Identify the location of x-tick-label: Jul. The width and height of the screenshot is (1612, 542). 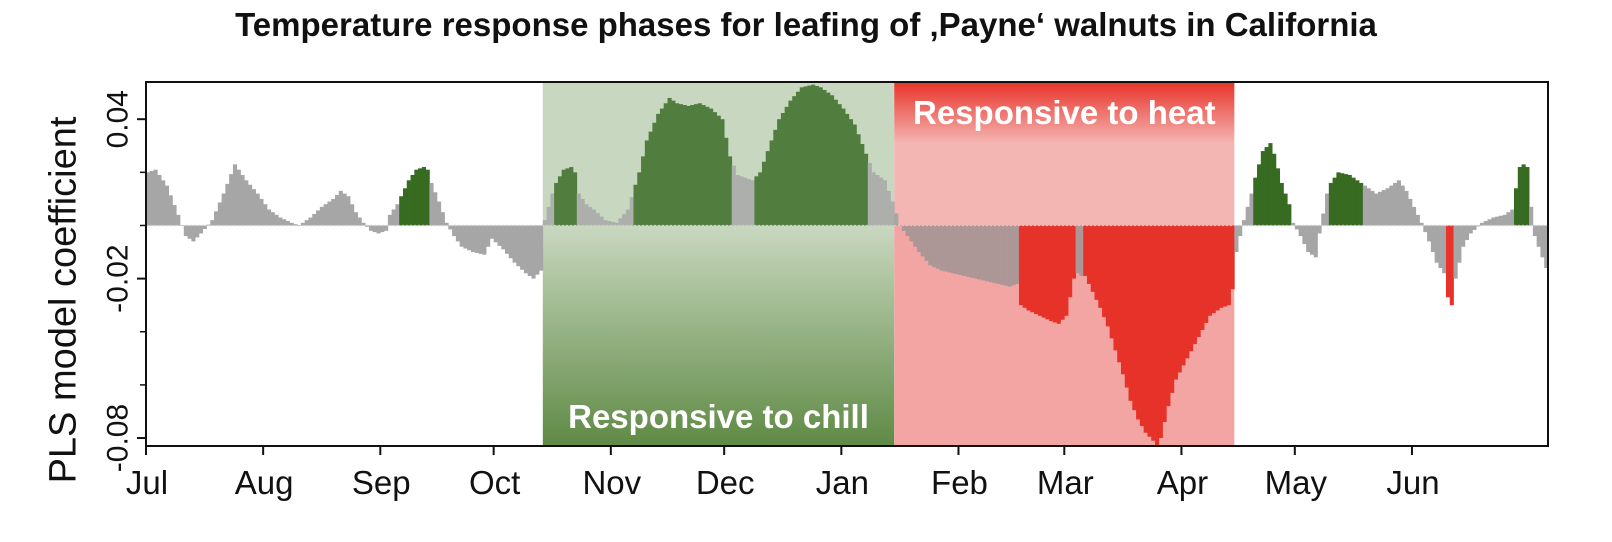
(147, 482).